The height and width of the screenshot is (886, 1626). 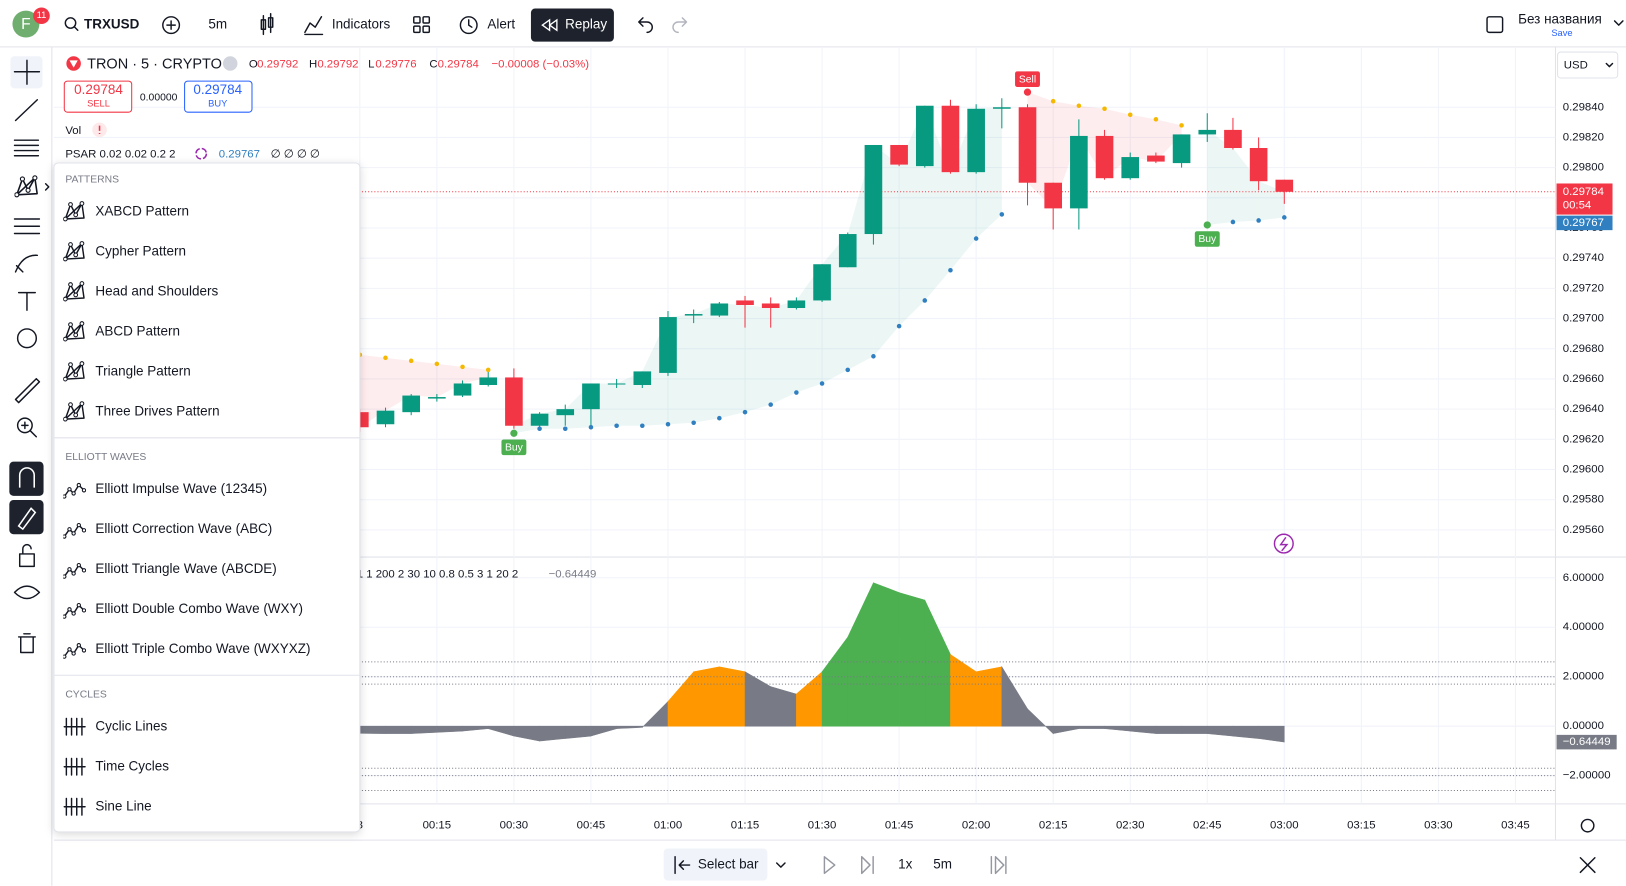 I want to click on compare-button, so click(x=171, y=25).